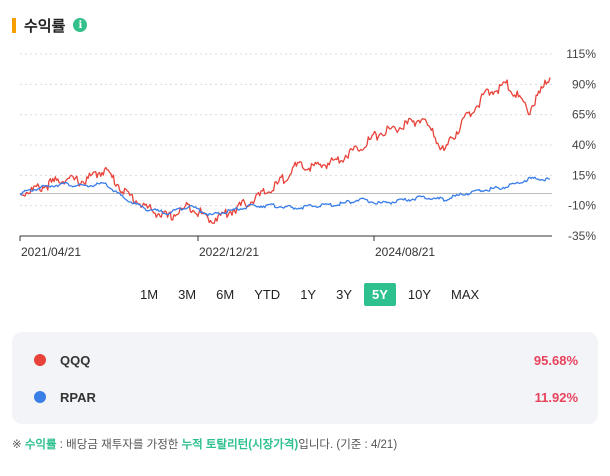 This screenshot has height=476, width=610. Describe the element at coordinates (18, 445) in the screenshot. I see `footnote-prefix: ※` at that location.